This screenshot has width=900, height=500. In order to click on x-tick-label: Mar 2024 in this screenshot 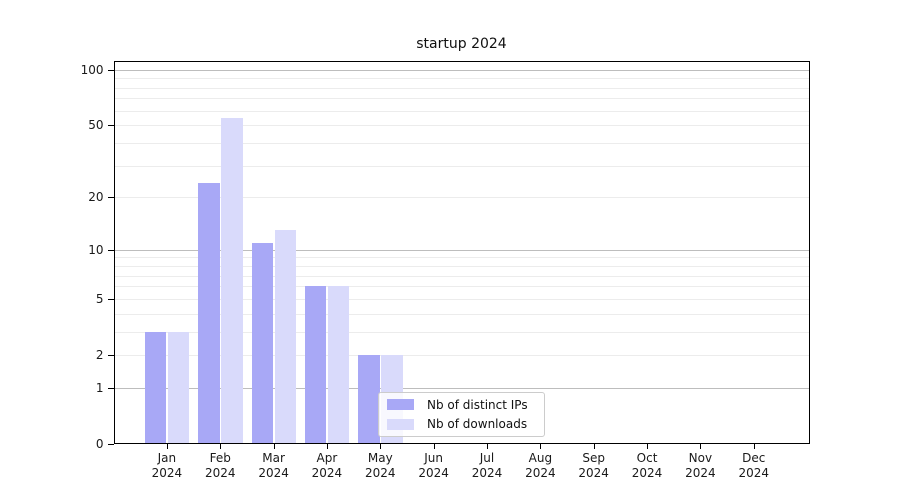, I will do `click(273, 466)`.